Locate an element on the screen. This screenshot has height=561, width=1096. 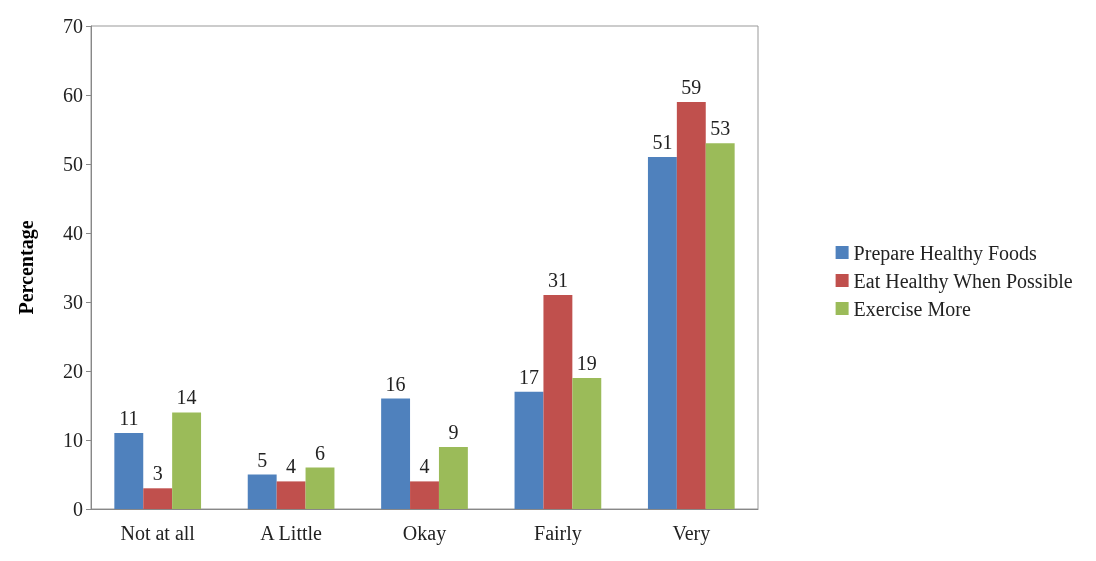
y-tick-label: 20 is located at coordinates (73, 371).